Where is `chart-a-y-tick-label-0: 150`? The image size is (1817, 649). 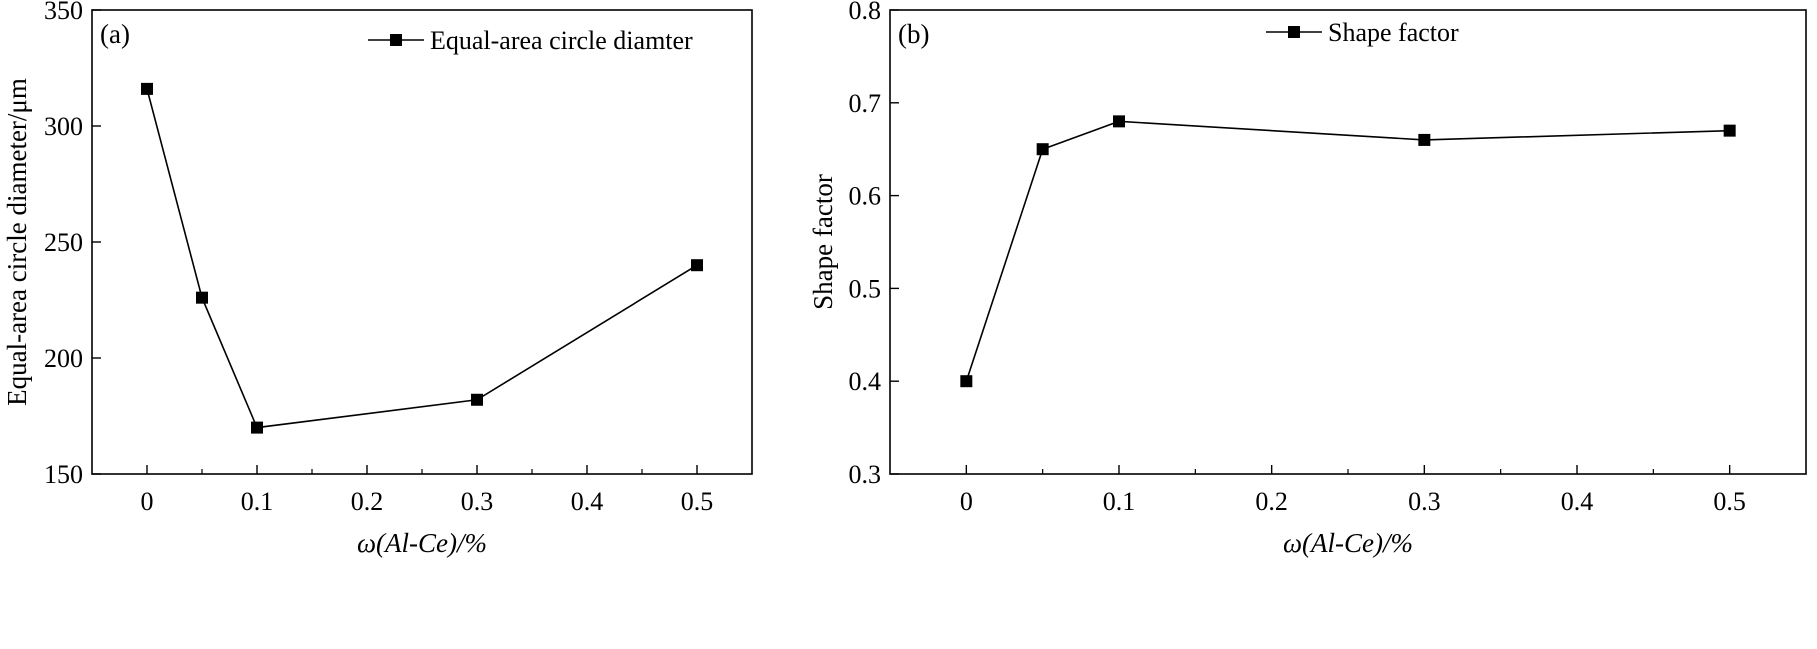 chart-a-y-tick-label-0: 150 is located at coordinates (63, 474).